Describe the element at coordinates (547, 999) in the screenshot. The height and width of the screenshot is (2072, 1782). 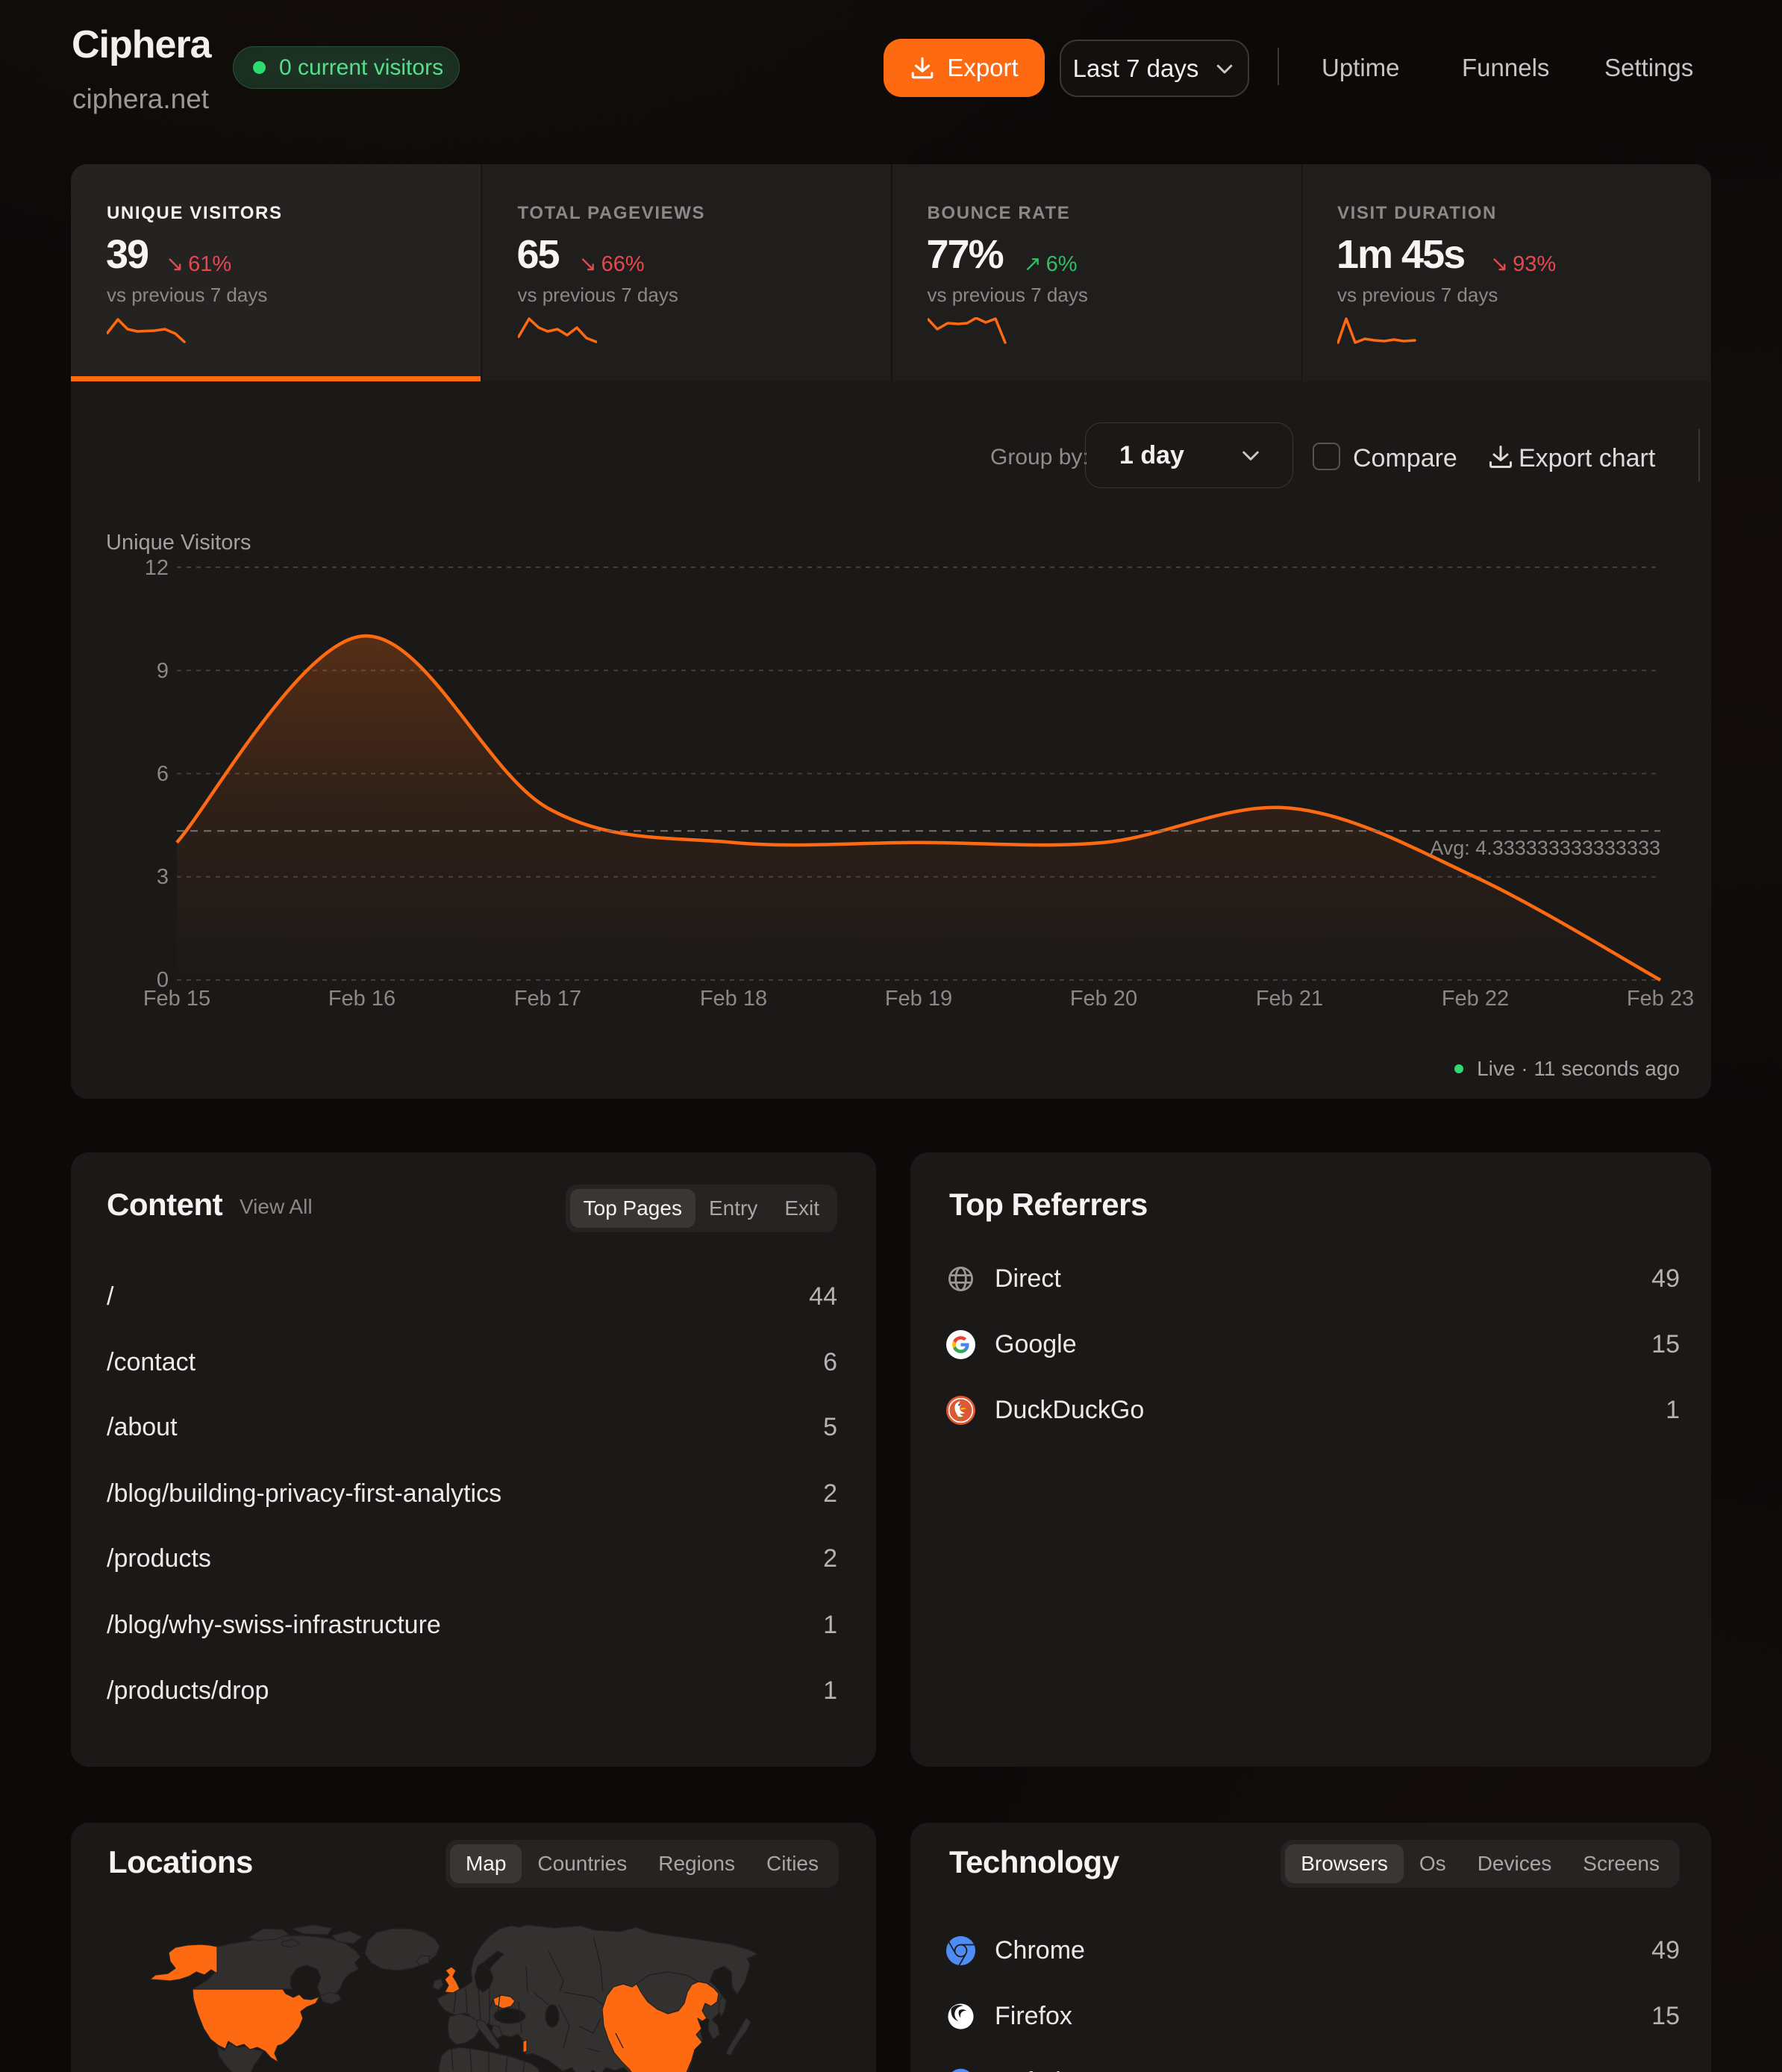
I see `svg-text: Feb 17` at that location.